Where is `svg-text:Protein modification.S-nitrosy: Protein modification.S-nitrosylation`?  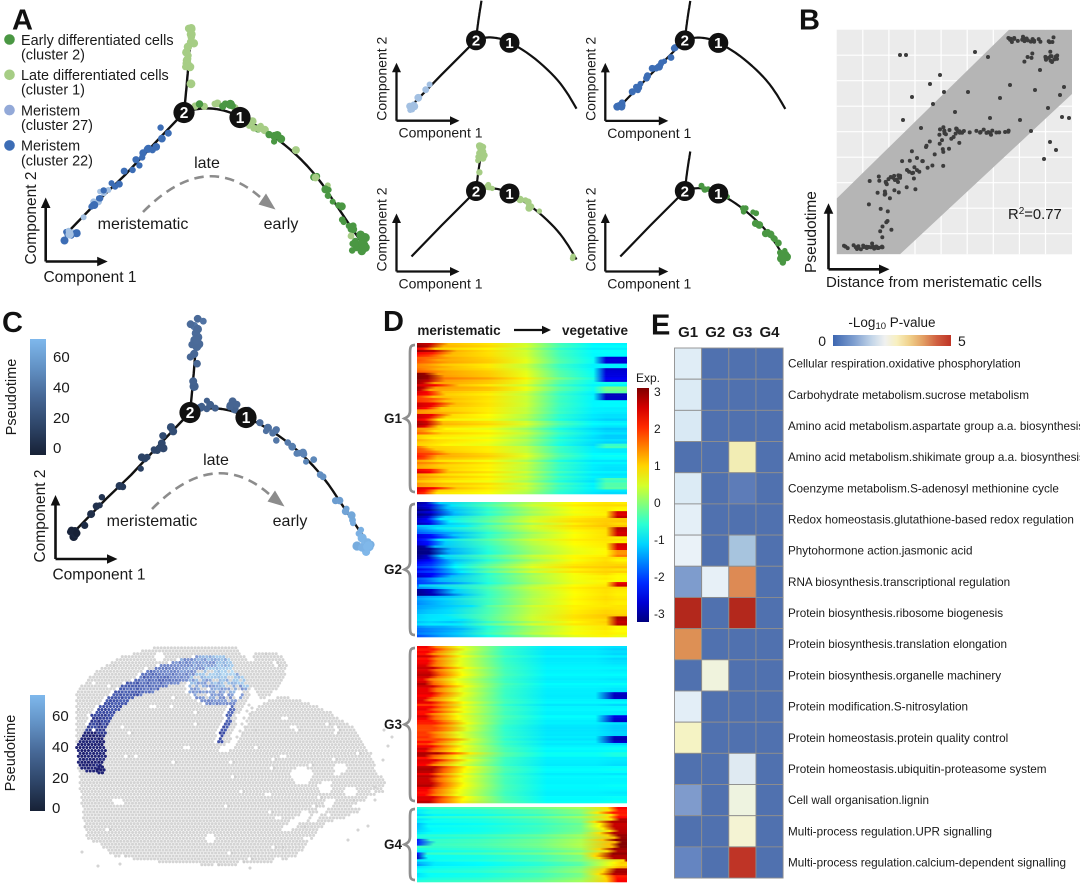 svg-text:Protein modification.S-nitrosy: Protein modification.S-nitrosylation is located at coordinates (878, 707).